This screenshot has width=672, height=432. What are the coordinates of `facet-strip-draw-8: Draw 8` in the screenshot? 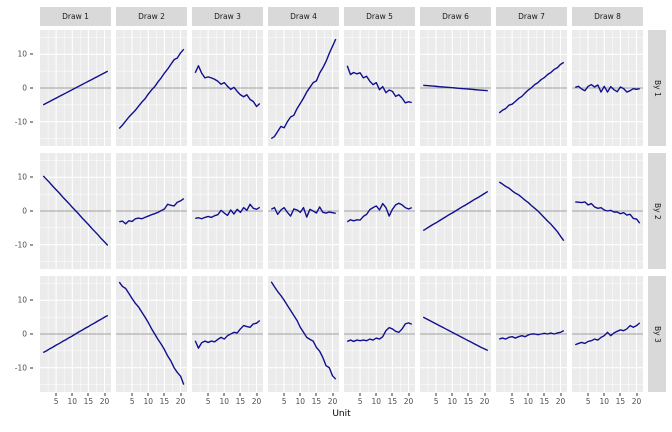 It's located at (607, 16).